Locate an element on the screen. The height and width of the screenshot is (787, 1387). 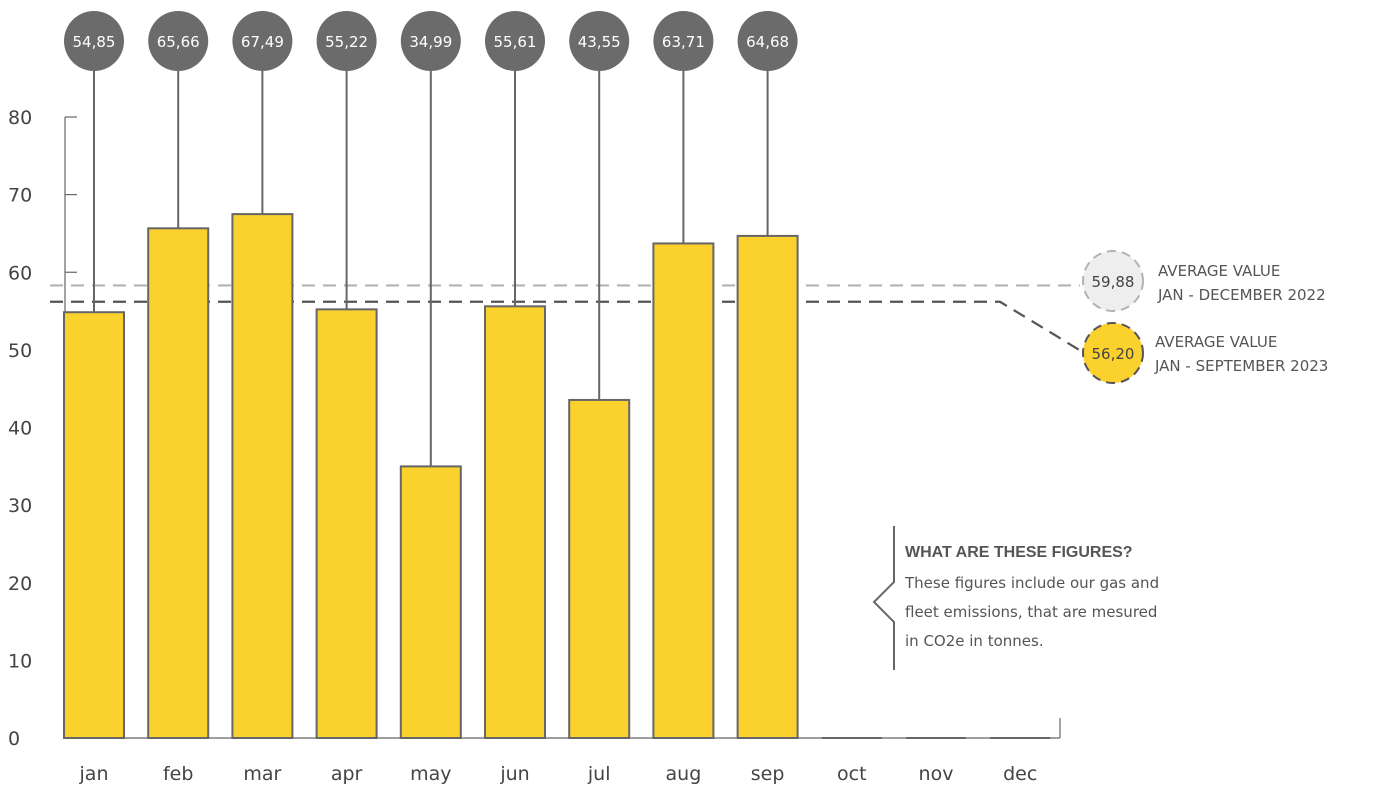
avg-2022-label-line1: AVERAGE VALUE is located at coordinates (1219, 271).